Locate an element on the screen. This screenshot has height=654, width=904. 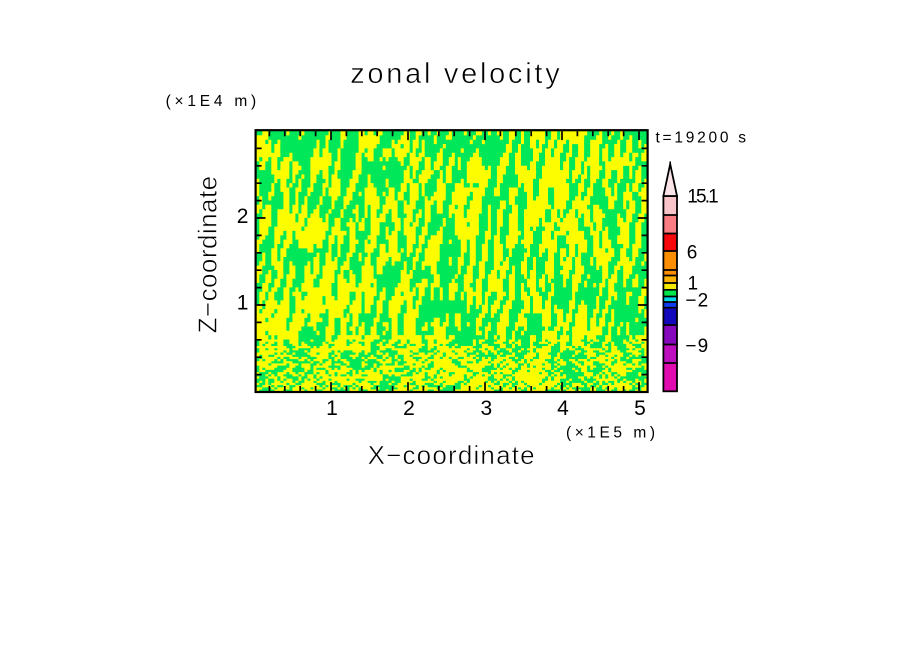
svg-text: −2 is located at coordinates (696, 301).